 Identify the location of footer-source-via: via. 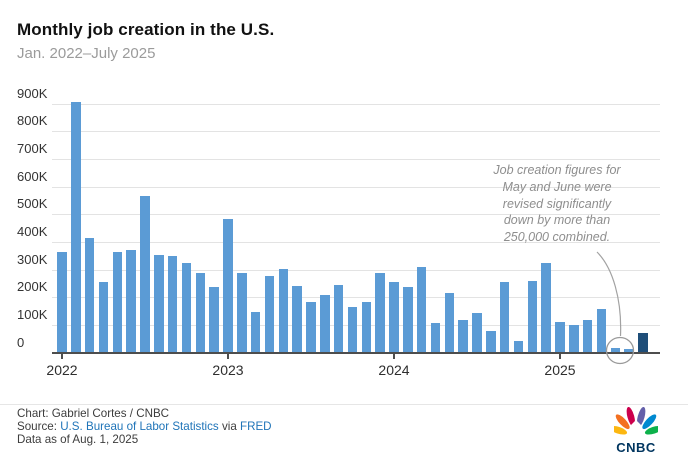
(229, 427).